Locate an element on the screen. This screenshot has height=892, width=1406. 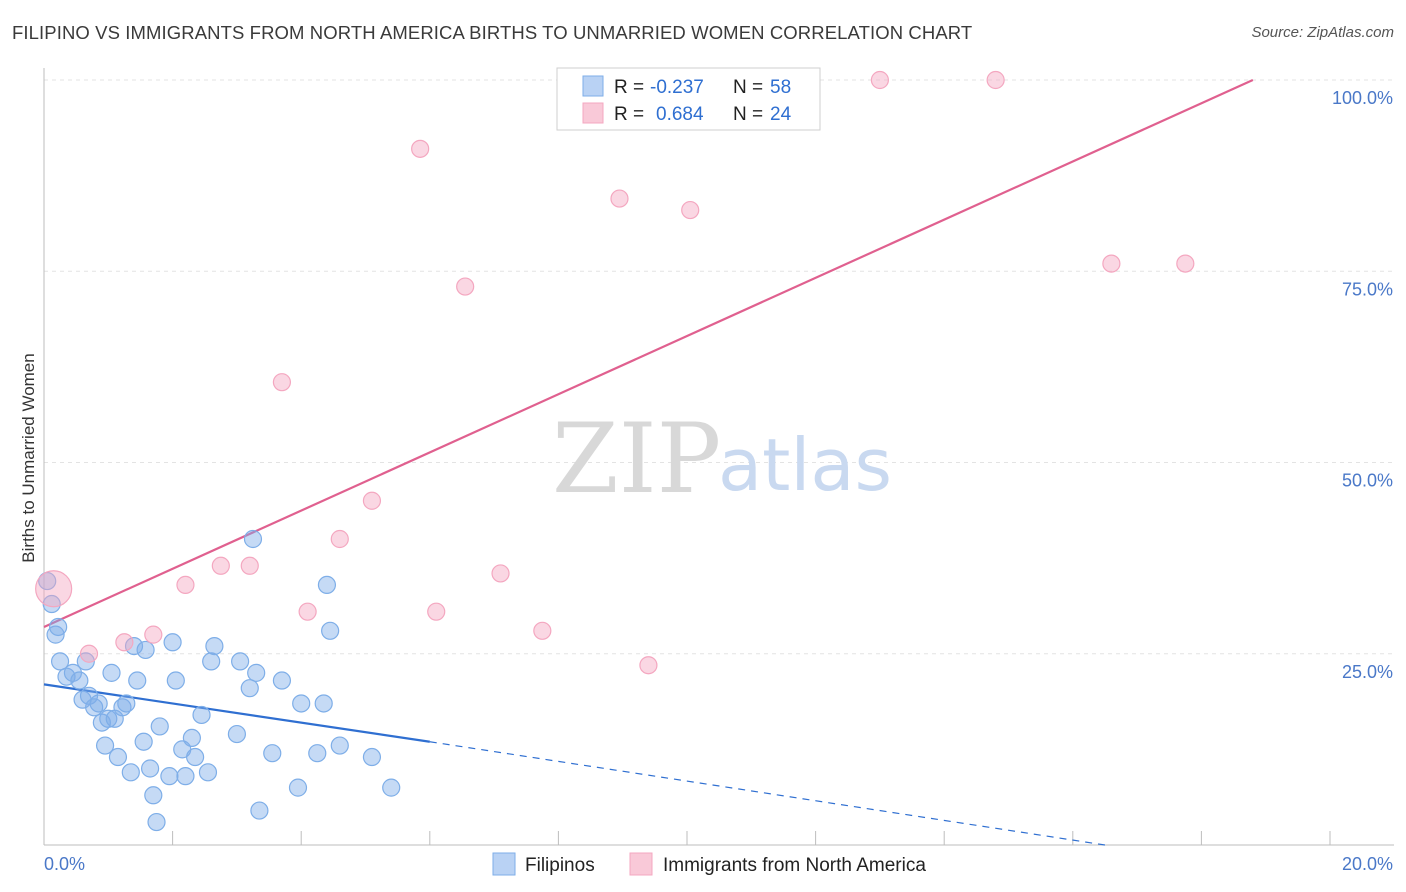
y-tick-label-25: 25.0% is located at coordinates (1367, 672).